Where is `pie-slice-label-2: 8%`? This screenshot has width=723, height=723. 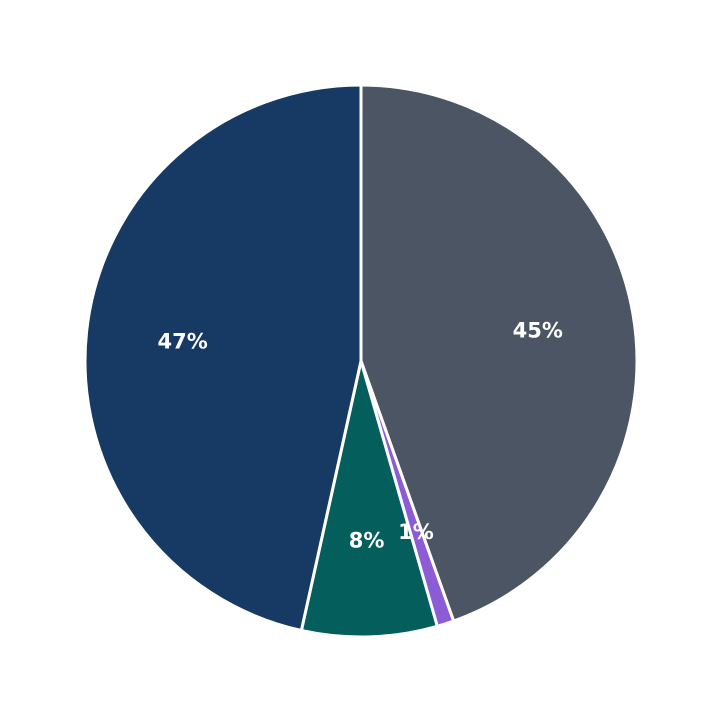
pie-slice-label-2: 8% is located at coordinates (367, 540).